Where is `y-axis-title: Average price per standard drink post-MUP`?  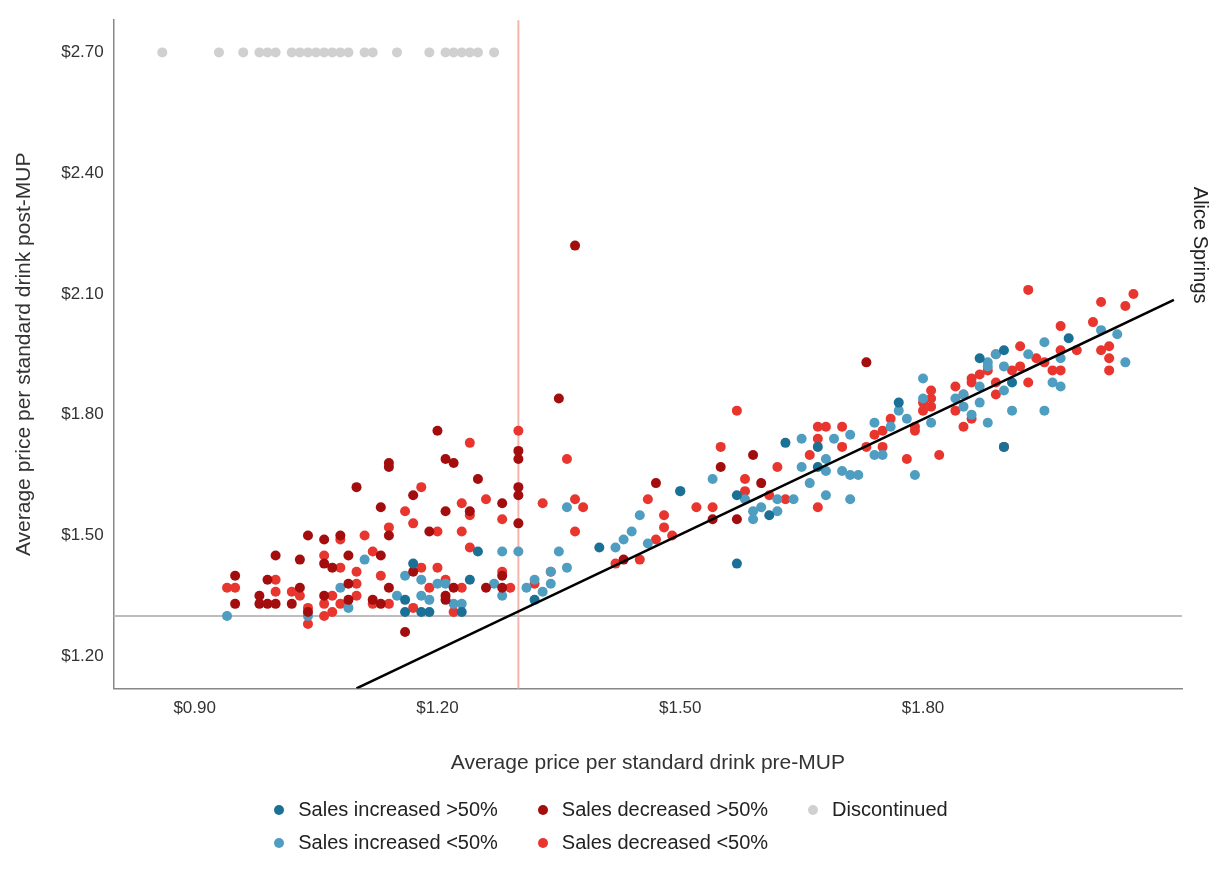
y-axis-title: Average price per standard drink post-MUP is located at coordinates (23, 354).